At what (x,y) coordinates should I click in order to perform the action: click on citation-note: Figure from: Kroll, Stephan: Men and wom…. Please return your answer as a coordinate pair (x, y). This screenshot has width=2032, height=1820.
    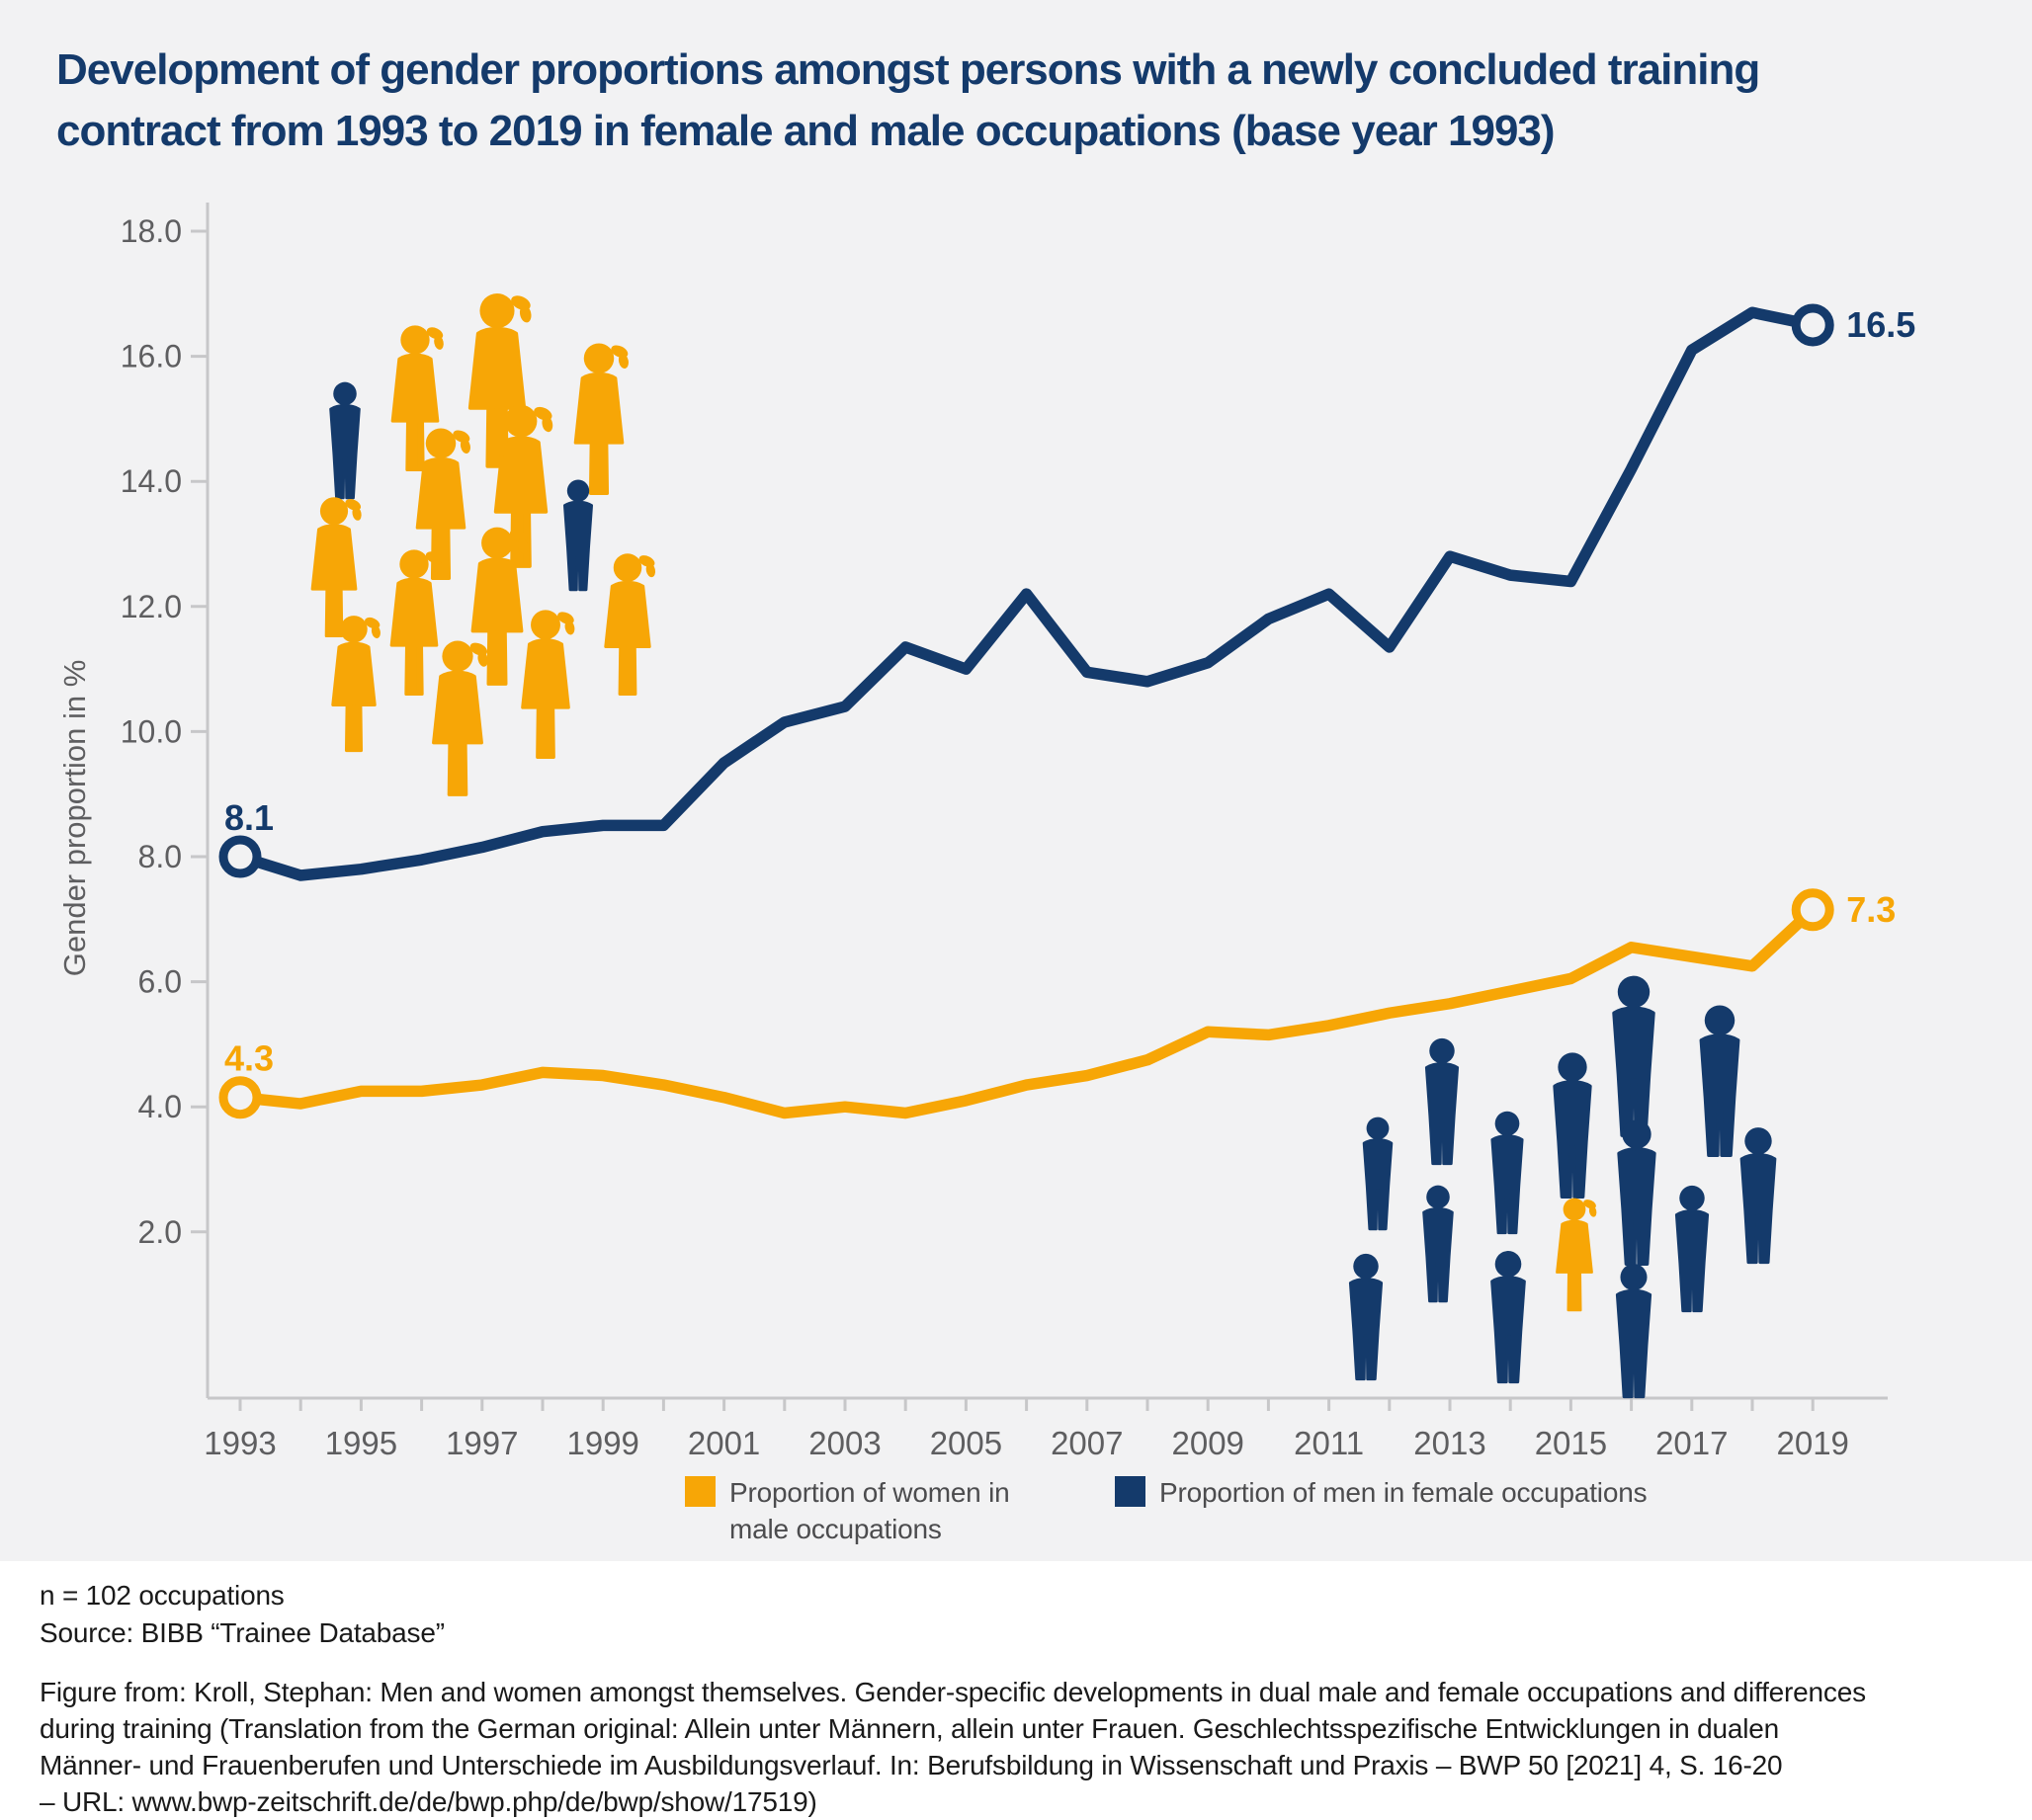
    Looking at the image, I should click on (953, 1747).